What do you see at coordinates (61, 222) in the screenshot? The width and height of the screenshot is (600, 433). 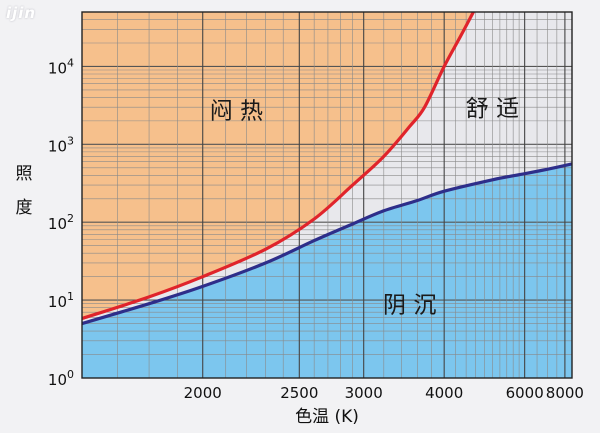 I see `y-tick-label: 10²` at bounding box center [61, 222].